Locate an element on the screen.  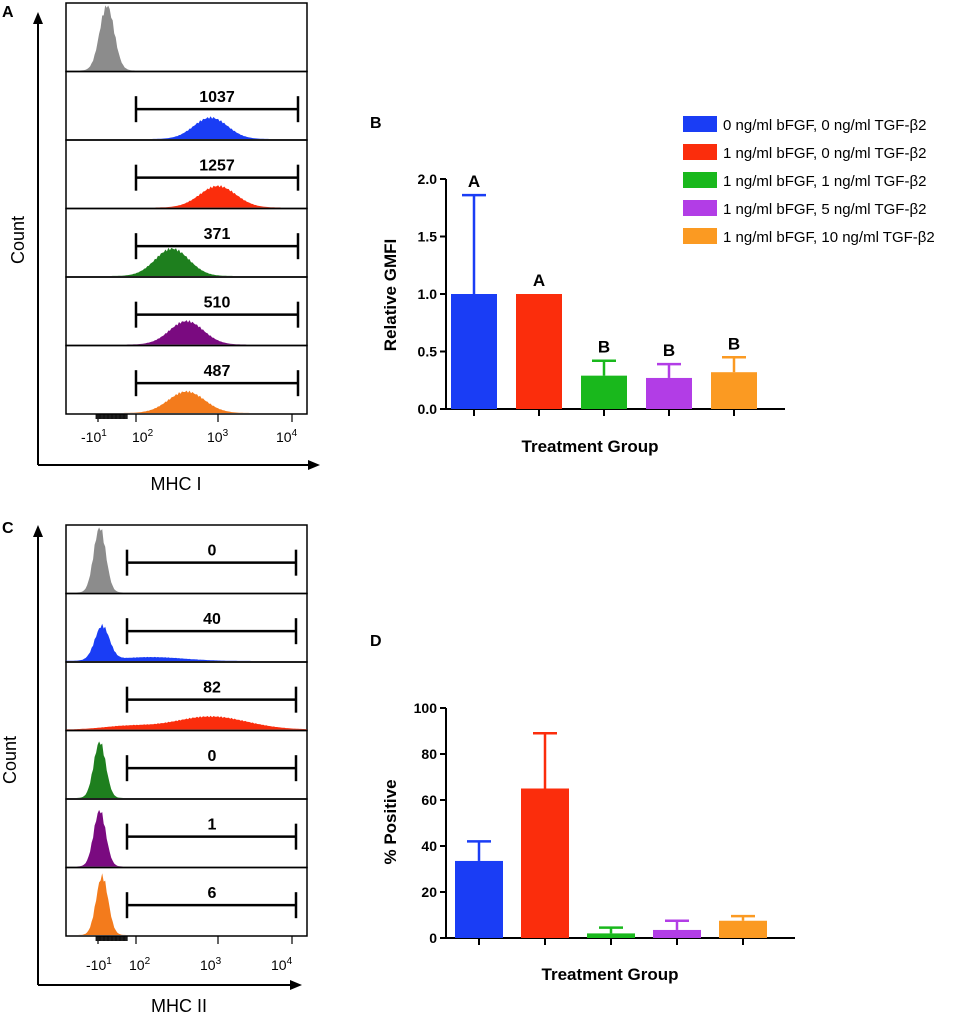
panel-a-x-ticks: -101 10² 10³ 10⁴ is located at coordinates (189, 436).